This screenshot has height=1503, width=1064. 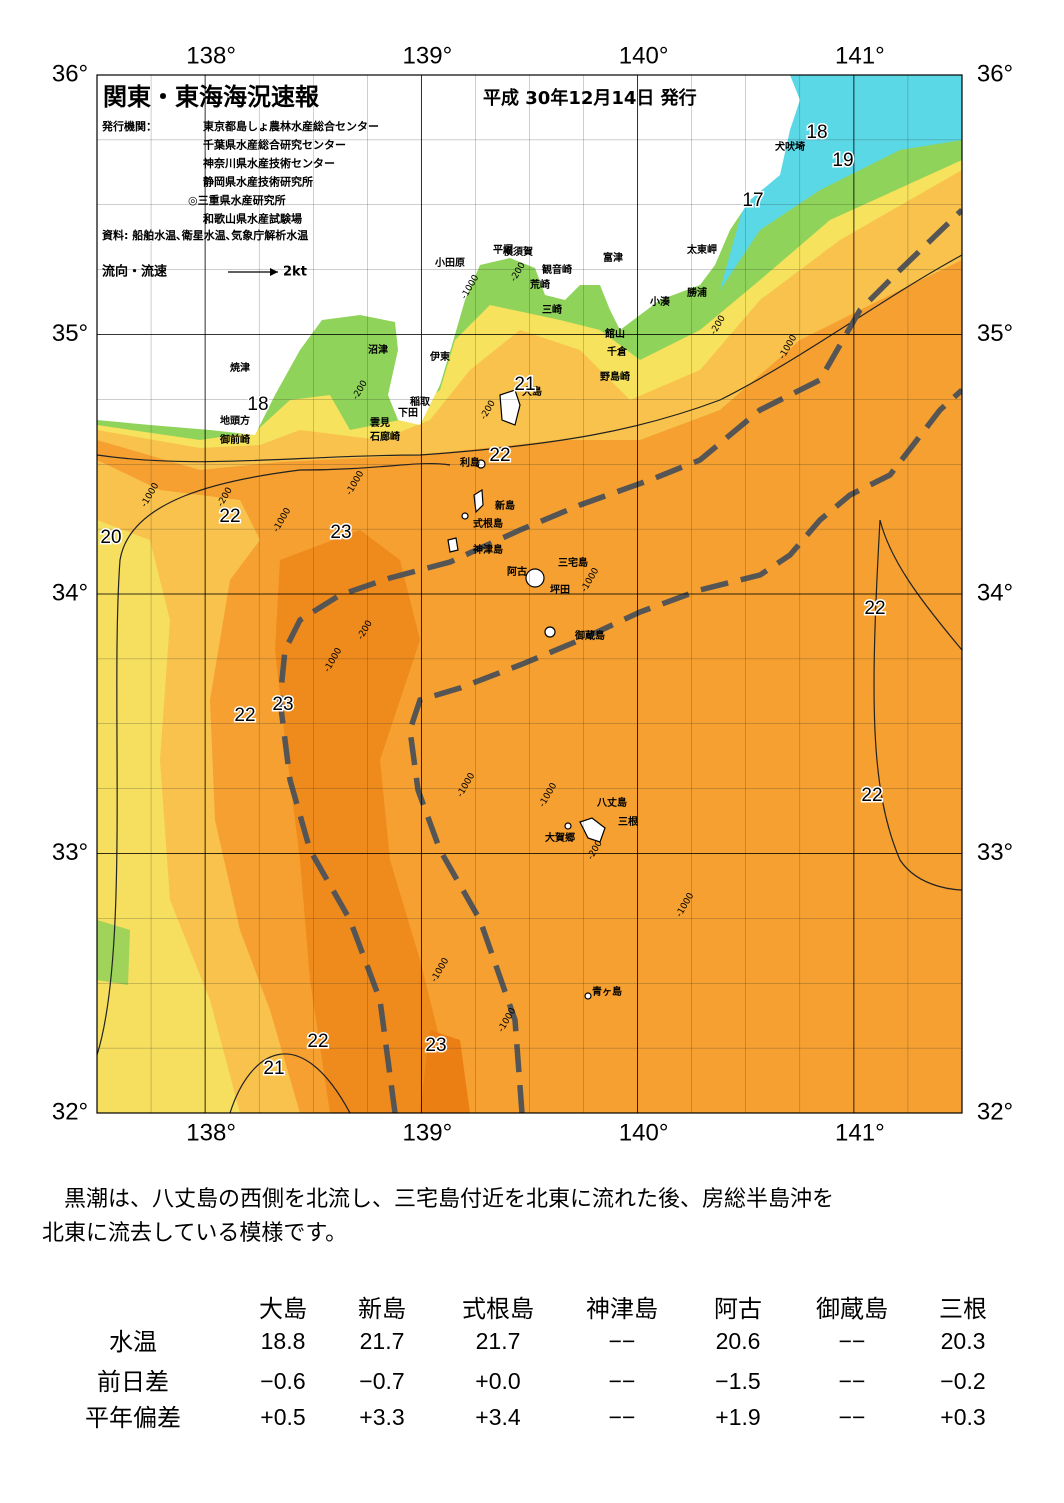 I want to click on place-name: 神津島, so click(x=488, y=549).